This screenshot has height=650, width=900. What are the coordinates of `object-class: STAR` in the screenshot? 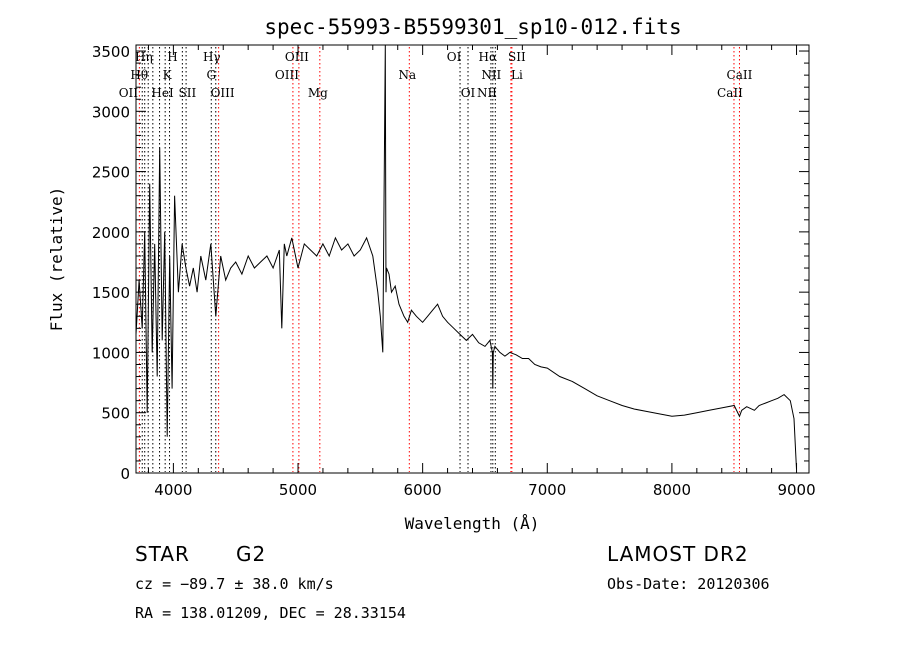 It's located at (162, 554).